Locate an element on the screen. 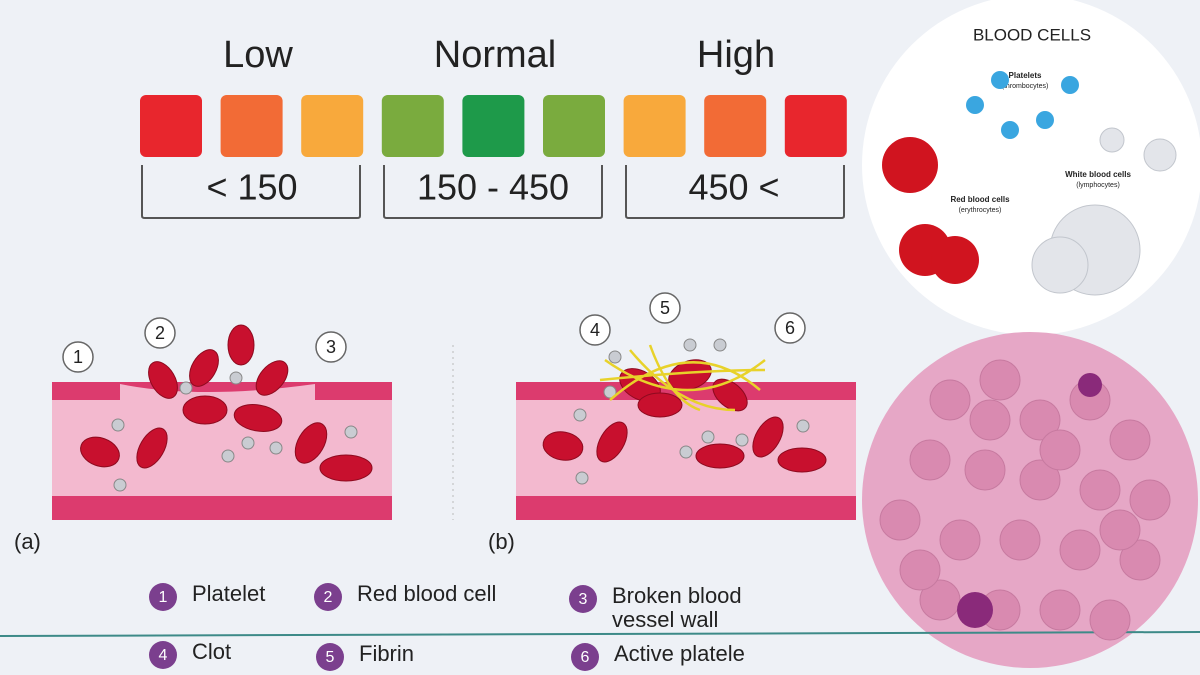 This screenshot has height=675, width=1200. inset-label: White blood cells is located at coordinates (1098, 174).